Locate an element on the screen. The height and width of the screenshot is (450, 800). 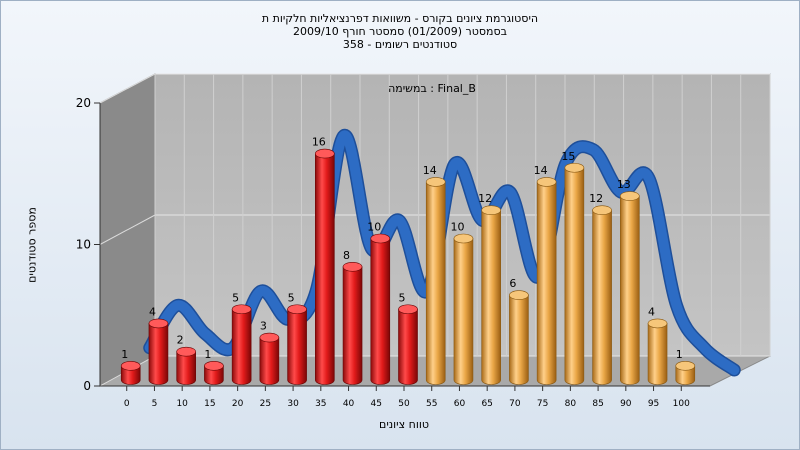
x-tick-label: 55 is located at coordinates (431, 404).